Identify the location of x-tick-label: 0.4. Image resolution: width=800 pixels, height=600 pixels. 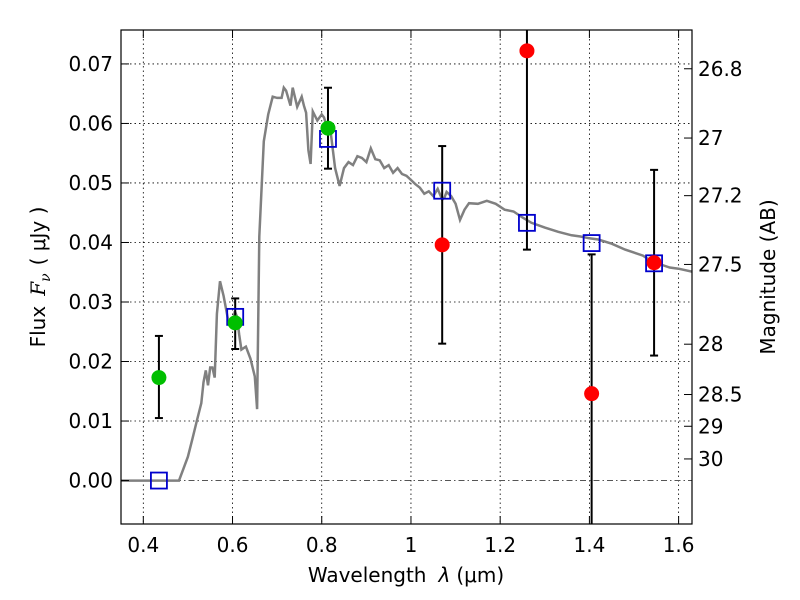
(143, 545).